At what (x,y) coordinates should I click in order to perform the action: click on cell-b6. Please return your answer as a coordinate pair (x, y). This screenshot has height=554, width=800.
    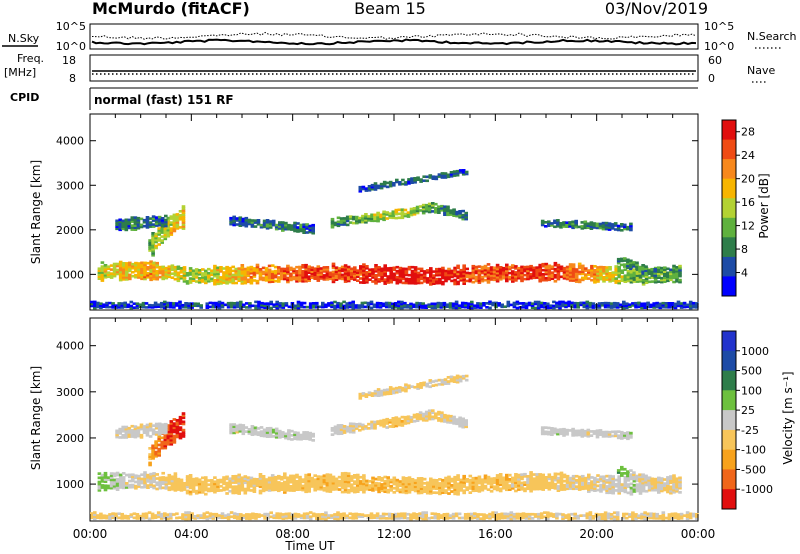
    Looking at the image, I should click on (649, 480).